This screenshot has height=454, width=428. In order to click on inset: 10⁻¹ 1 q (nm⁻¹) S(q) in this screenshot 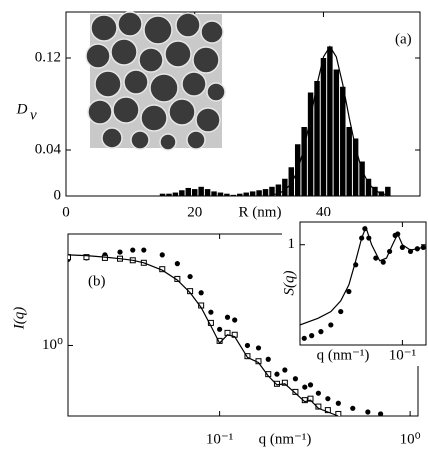, I will do `click(354, 292)`.